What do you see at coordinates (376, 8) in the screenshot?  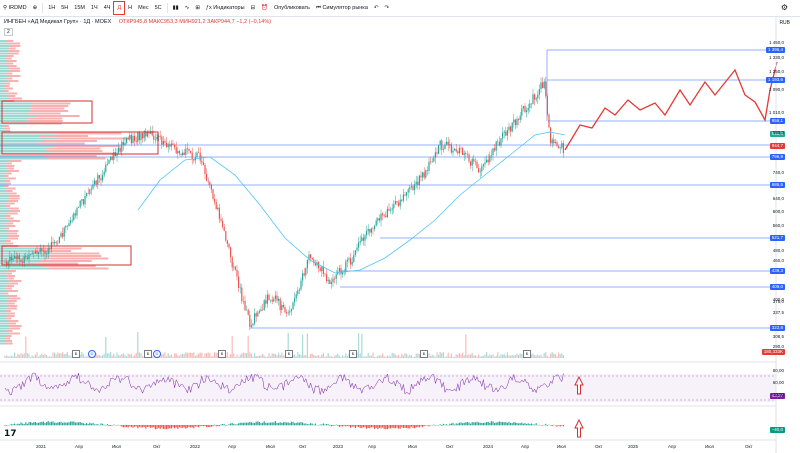 I see `undo-icon: ↶` at bounding box center [376, 8].